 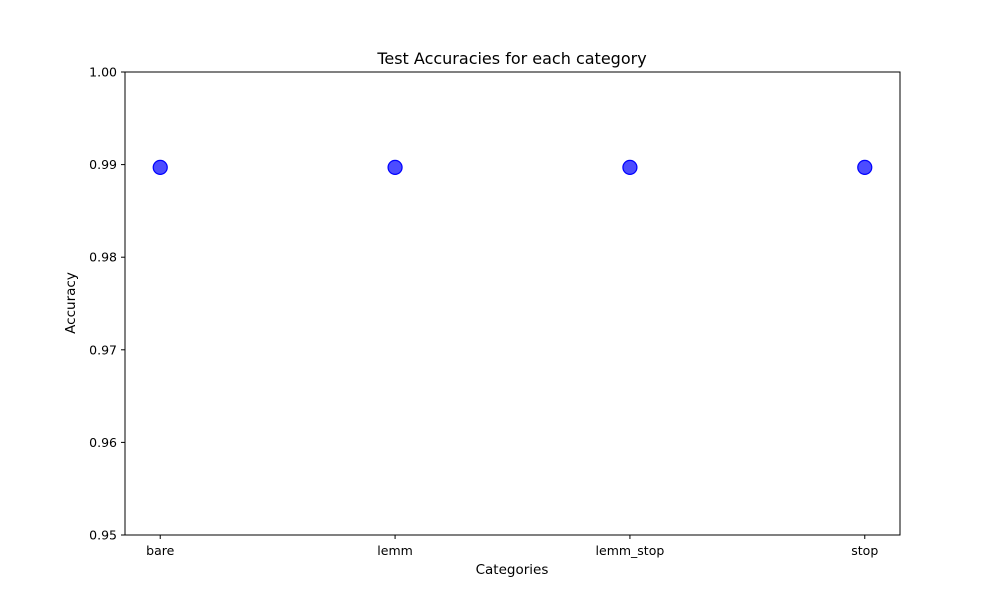 I want to click on y-tick-label: 0.97, so click(x=103, y=349).